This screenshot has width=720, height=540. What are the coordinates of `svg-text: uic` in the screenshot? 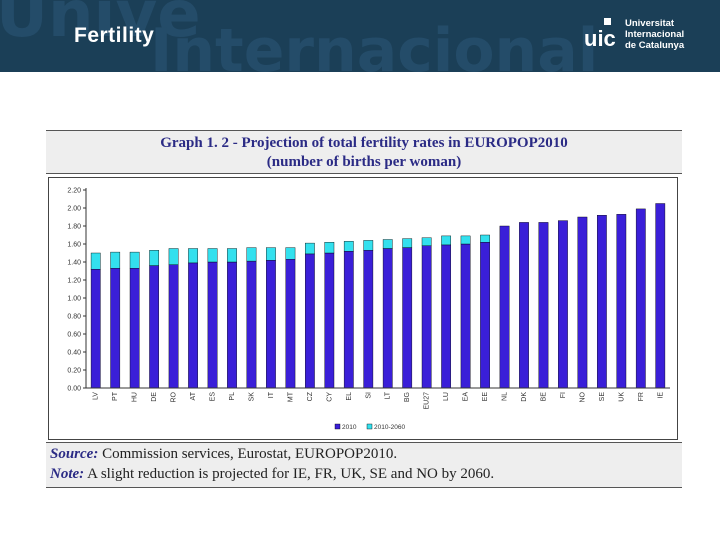 It's located at (600, 38).